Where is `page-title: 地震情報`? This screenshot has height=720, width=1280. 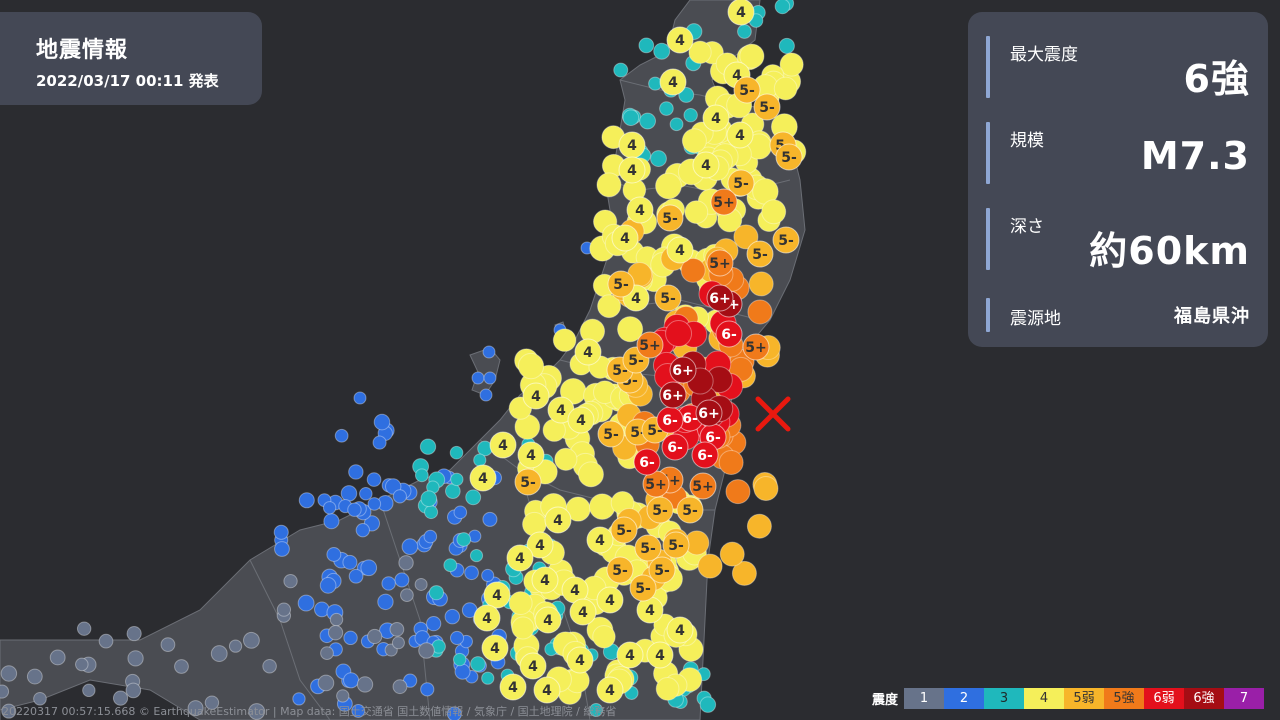 page-title: 地震情報 is located at coordinates (82, 50).